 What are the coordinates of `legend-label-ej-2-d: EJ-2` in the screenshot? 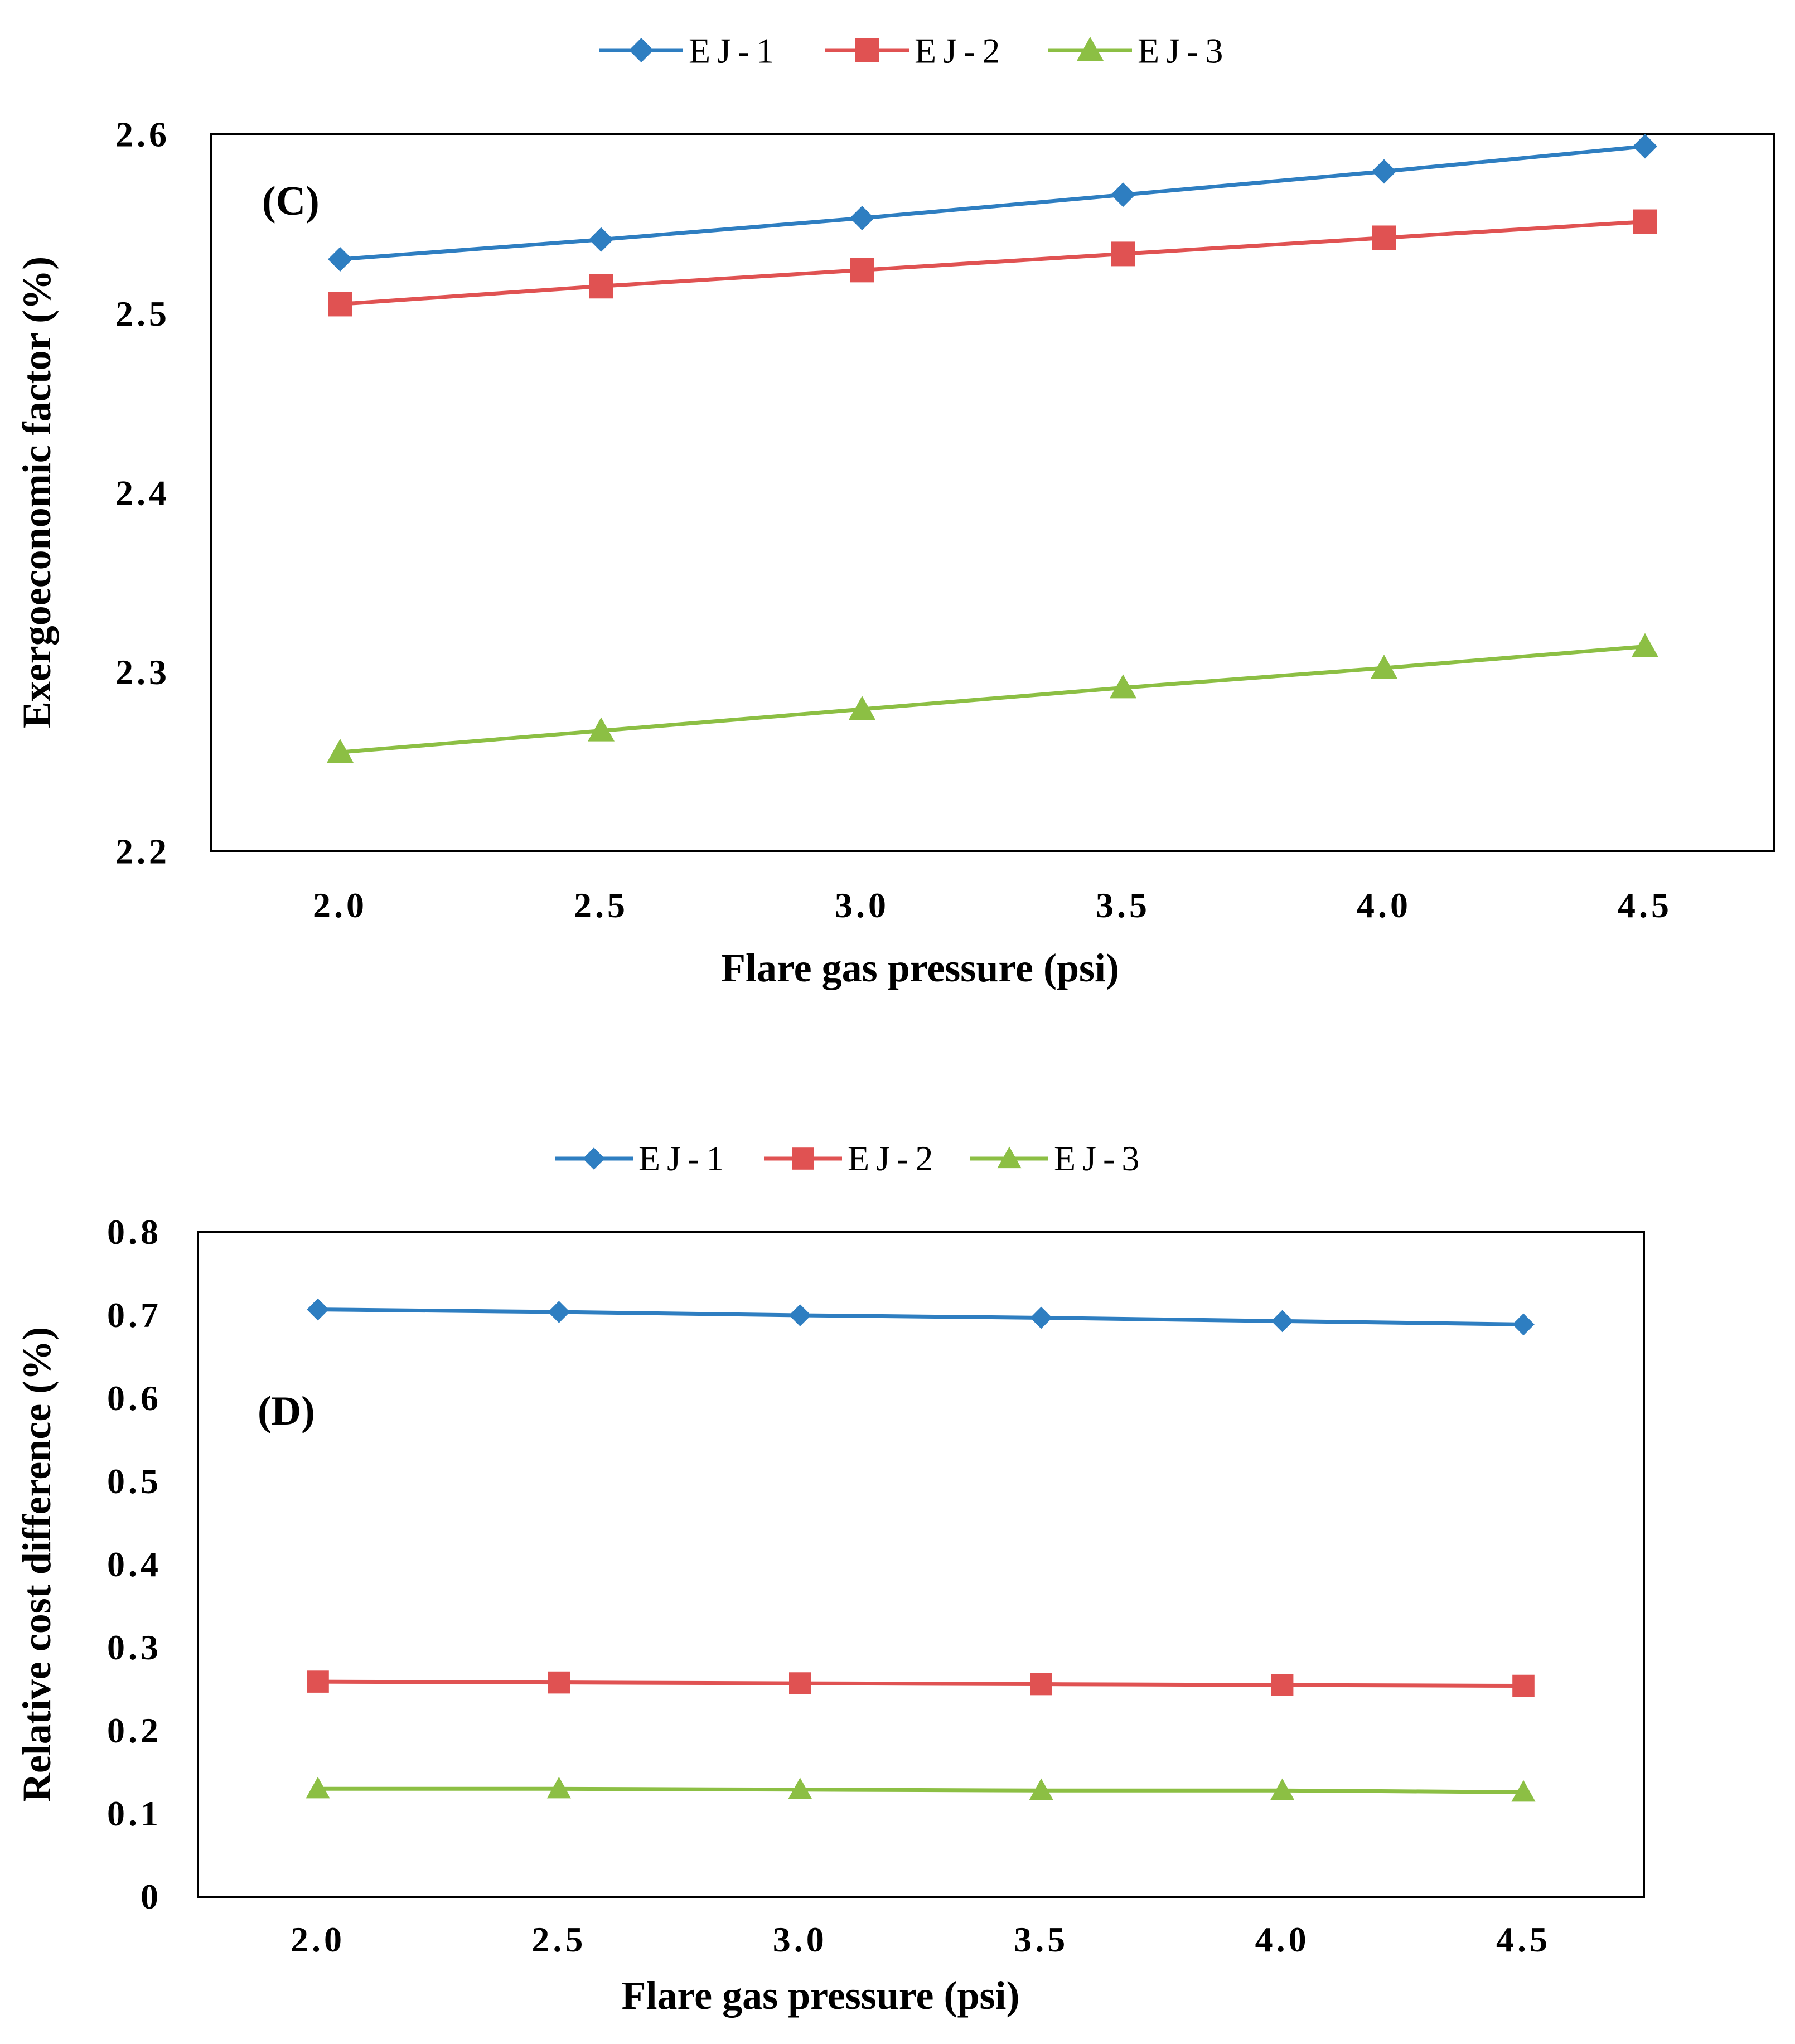 It's located at (894, 1158).